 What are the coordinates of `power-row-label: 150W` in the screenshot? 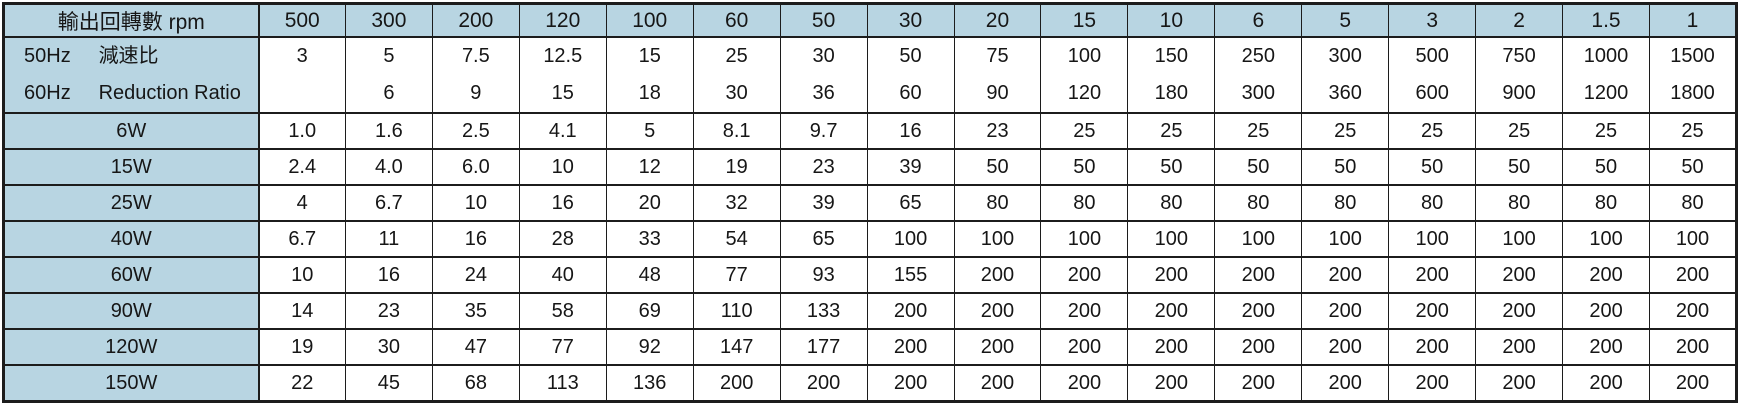 It's located at (131, 383).